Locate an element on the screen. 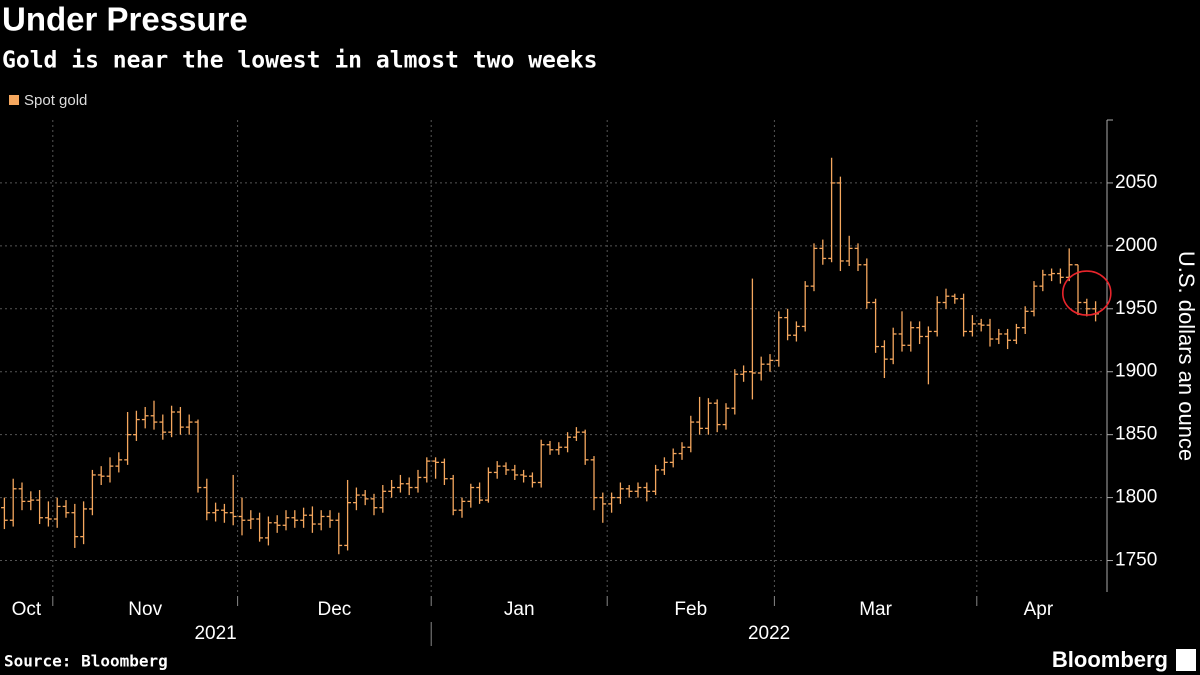 The image size is (1200, 675). x-tick-label: Oct is located at coordinates (27, 609).